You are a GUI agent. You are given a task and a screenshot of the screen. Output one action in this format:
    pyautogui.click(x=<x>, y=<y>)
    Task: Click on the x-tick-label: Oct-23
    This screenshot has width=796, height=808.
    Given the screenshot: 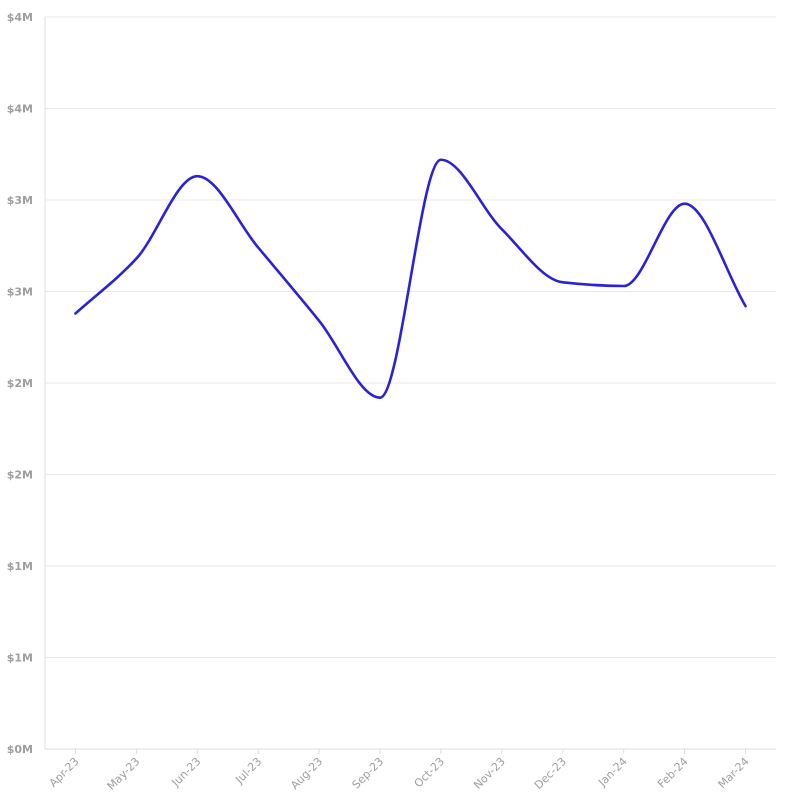 What is the action you would take?
    pyautogui.click(x=429, y=772)
    